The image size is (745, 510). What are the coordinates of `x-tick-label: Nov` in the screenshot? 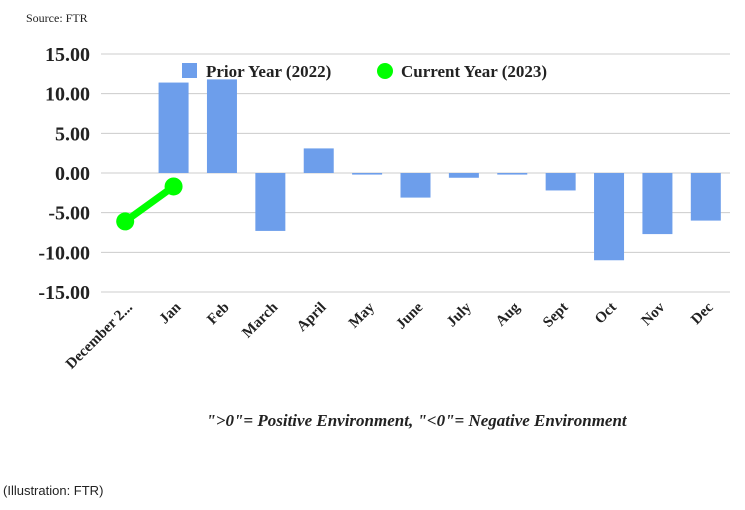 It's located at (654, 314).